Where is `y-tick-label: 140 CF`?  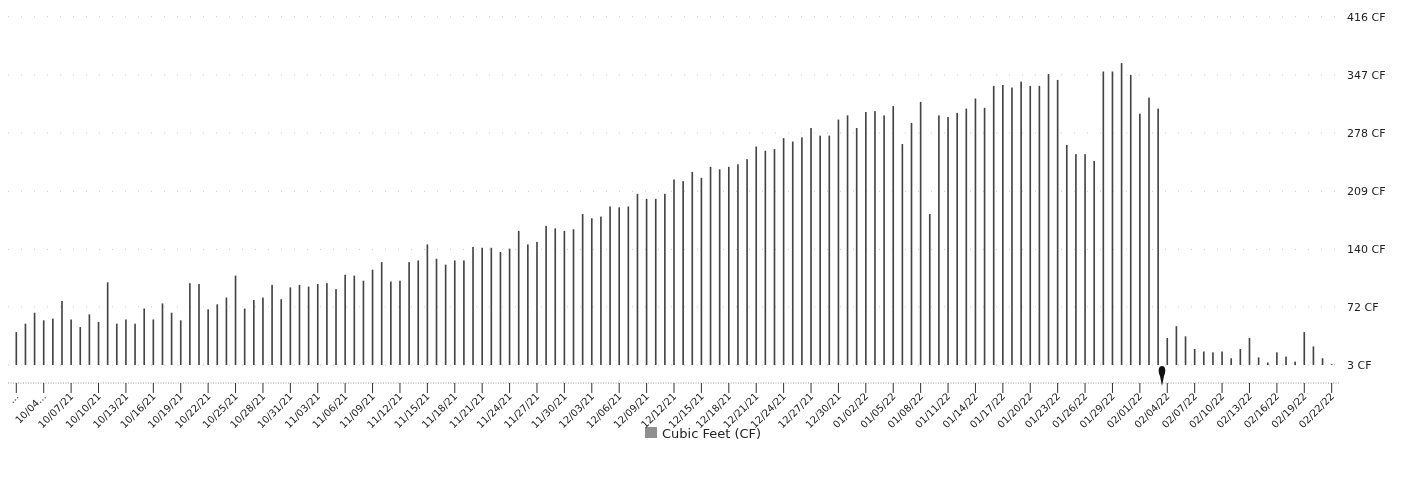 y-tick-label: 140 CF is located at coordinates (1366, 250).